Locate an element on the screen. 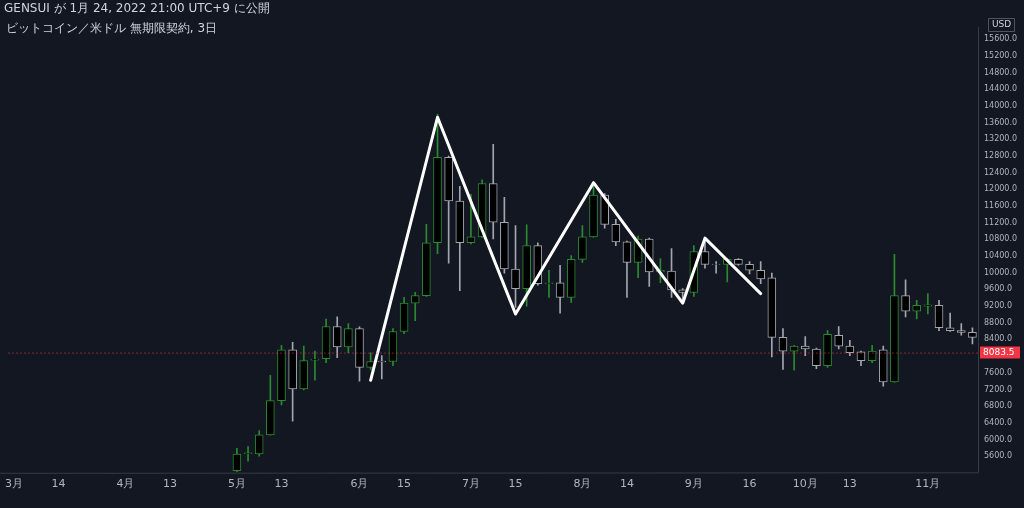 This screenshot has width=1024, height=508. x-tick-label: 11月 is located at coordinates (928, 484).